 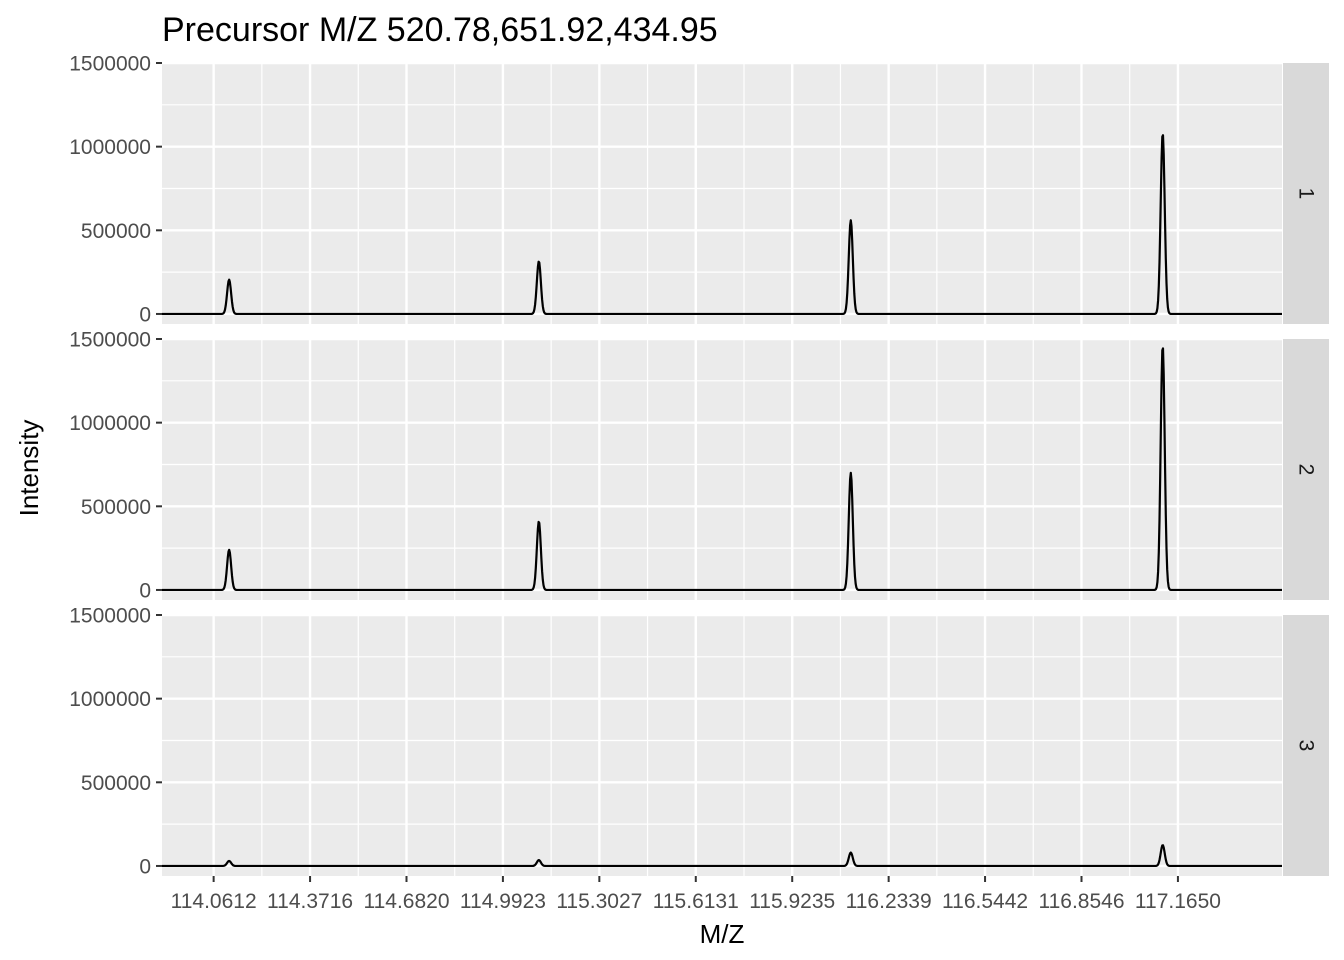 I want to click on x-tick-label: 114.0612, so click(x=214, y=901).